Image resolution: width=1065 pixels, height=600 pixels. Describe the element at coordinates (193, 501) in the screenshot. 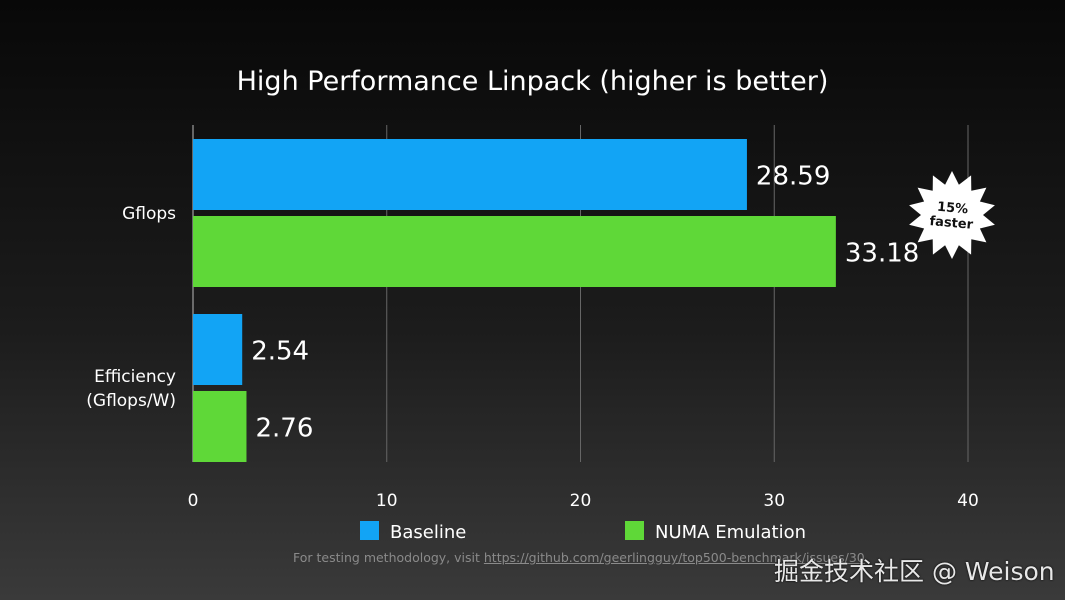

I see `x-tick-label: 0` at that location.